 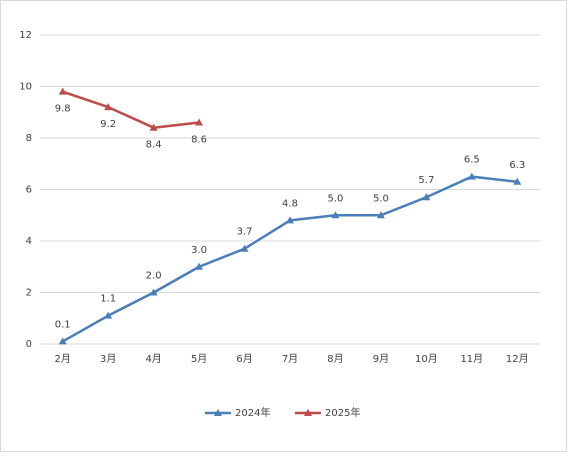 What do you see at coordinates (63, 109) in the screenshot?
I see `data-label: 9.8` at bounding box center [63, 109].